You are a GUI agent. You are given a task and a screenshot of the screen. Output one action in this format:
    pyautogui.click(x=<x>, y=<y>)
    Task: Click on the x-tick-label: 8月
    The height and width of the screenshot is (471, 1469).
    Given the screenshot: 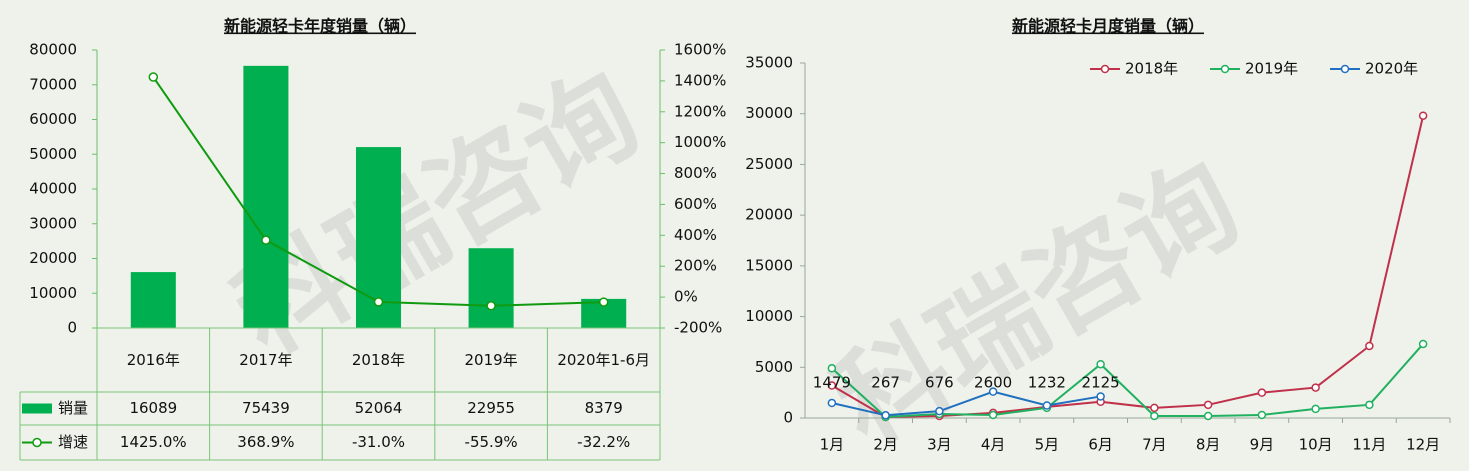 What is the action you would take?
    pyautogui.click(x=1208, y=445)
    